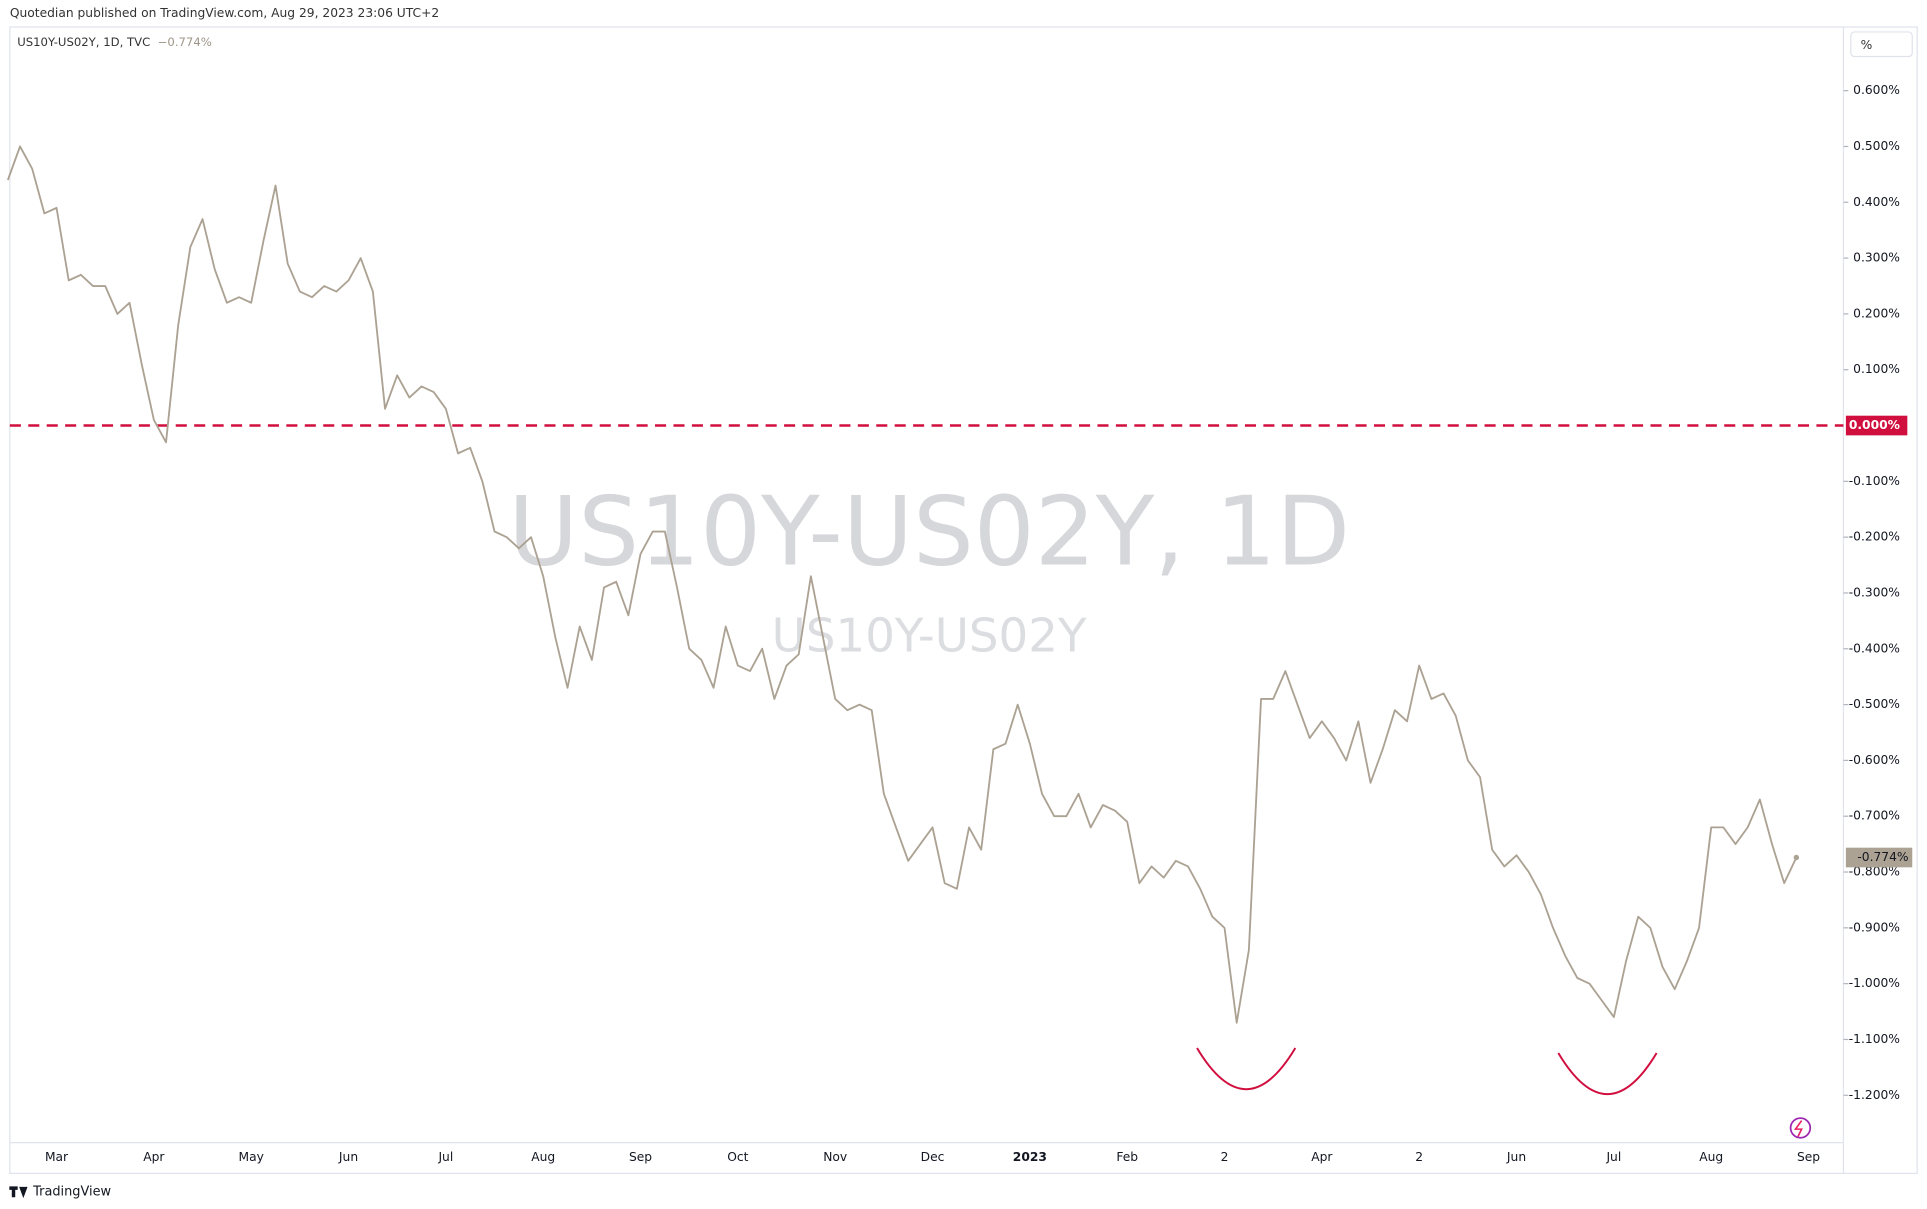  What do you see at coordinates (933, 1157) in the screenshot?
I see `x-tick-label: Dec` at bounding box center [933, 1157].